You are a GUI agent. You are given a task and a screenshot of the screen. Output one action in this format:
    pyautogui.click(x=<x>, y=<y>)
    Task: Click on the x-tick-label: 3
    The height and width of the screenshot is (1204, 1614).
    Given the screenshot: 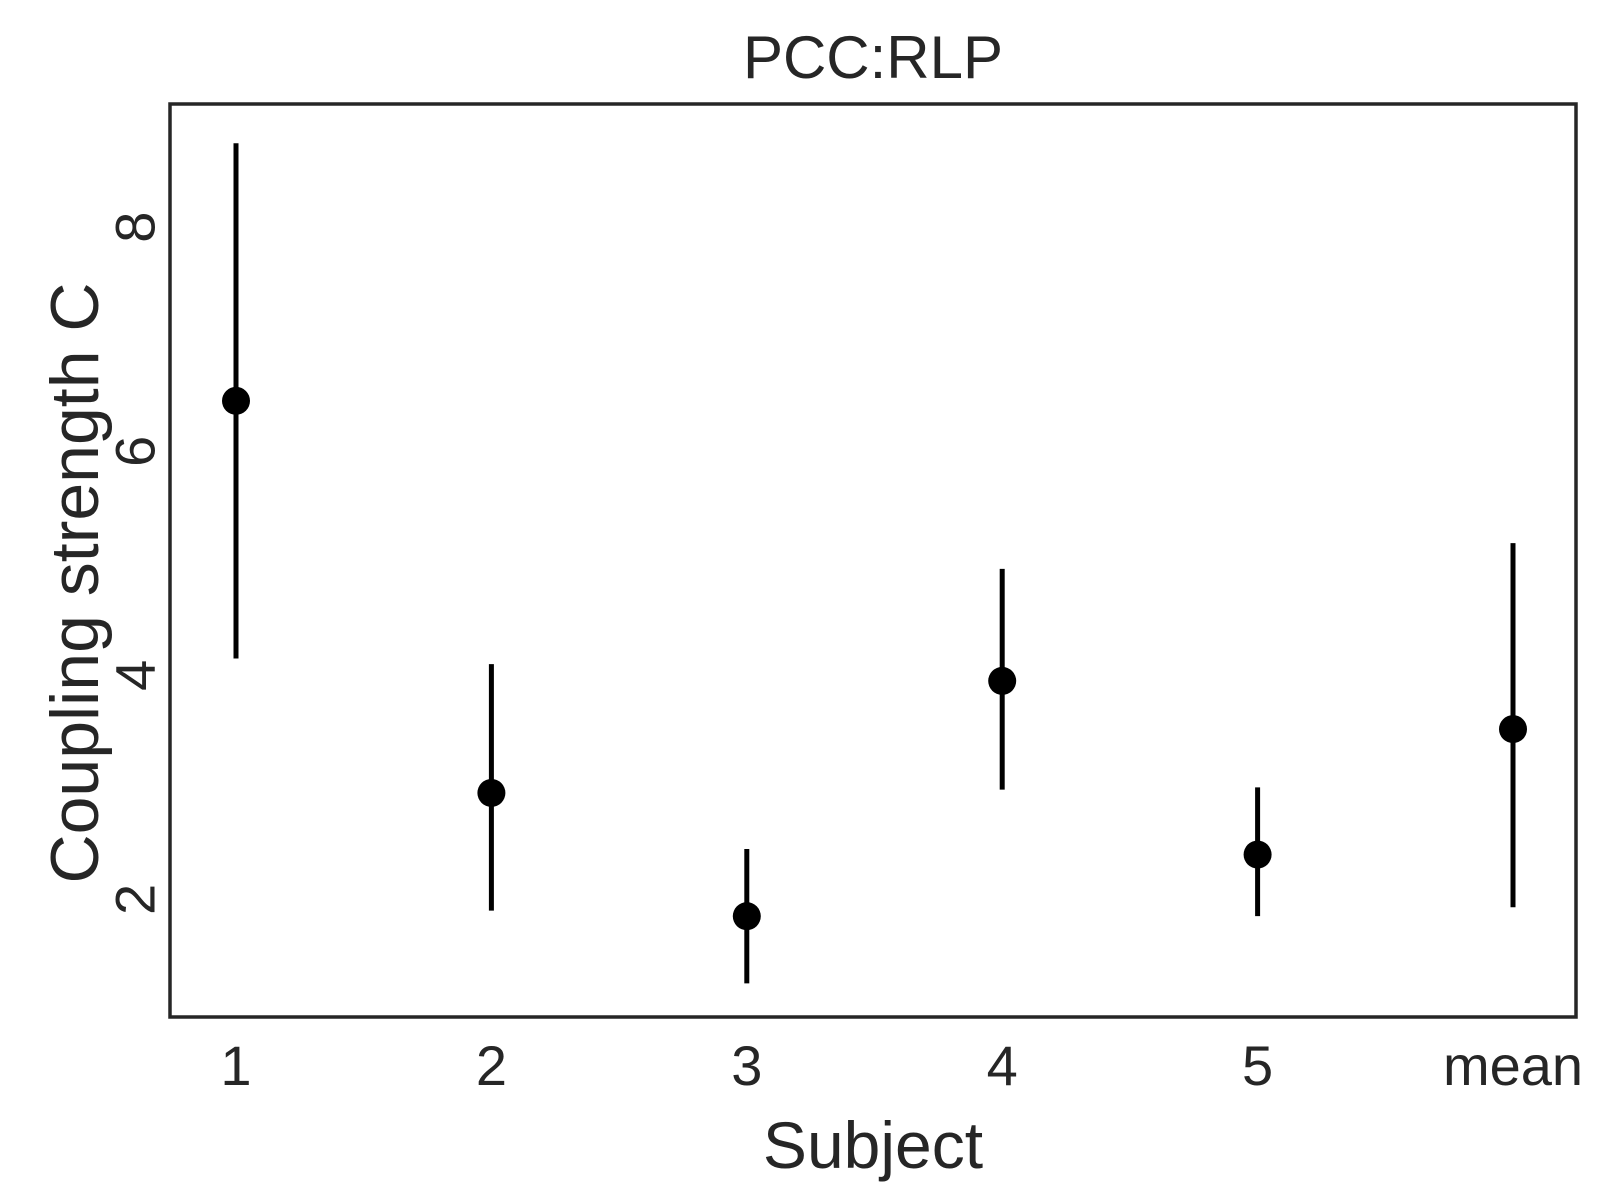 What is the action you would take?
    pyautogui.click(x=746, y=1065)
    